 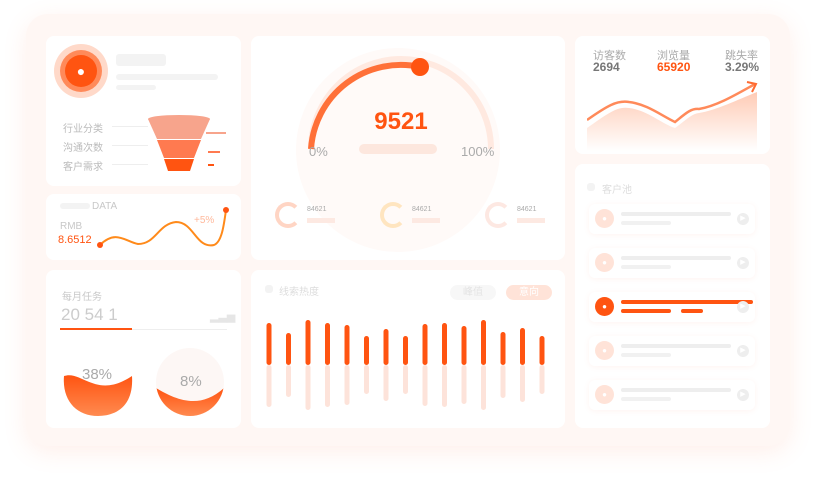 What do you see at coordinates (606, 67) in the screenshot?
I see `stat-value: 2694` at bounding box center [606, 67].